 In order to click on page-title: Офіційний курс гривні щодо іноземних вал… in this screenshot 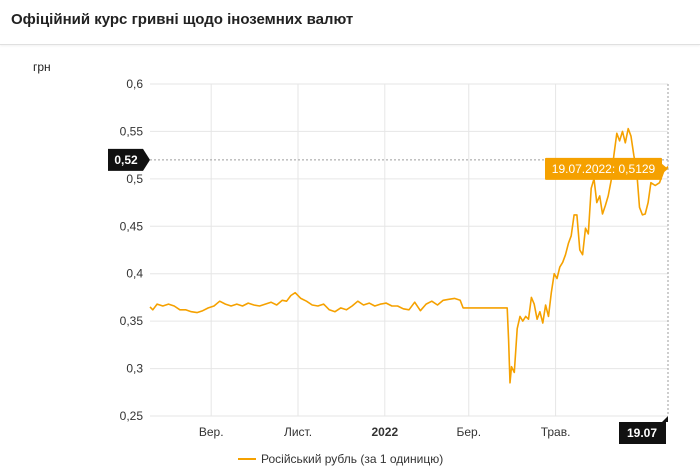, I will do `click(182, 19)`.